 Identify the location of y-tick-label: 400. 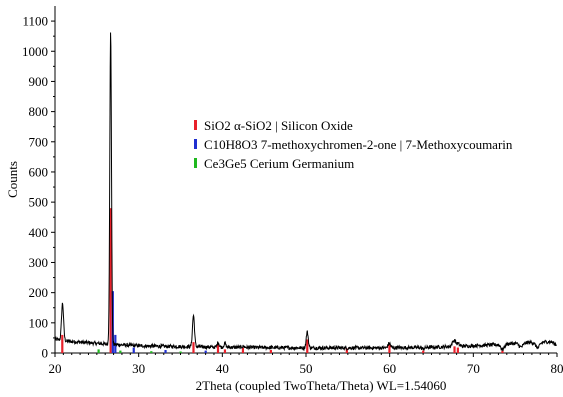
(39, 232).